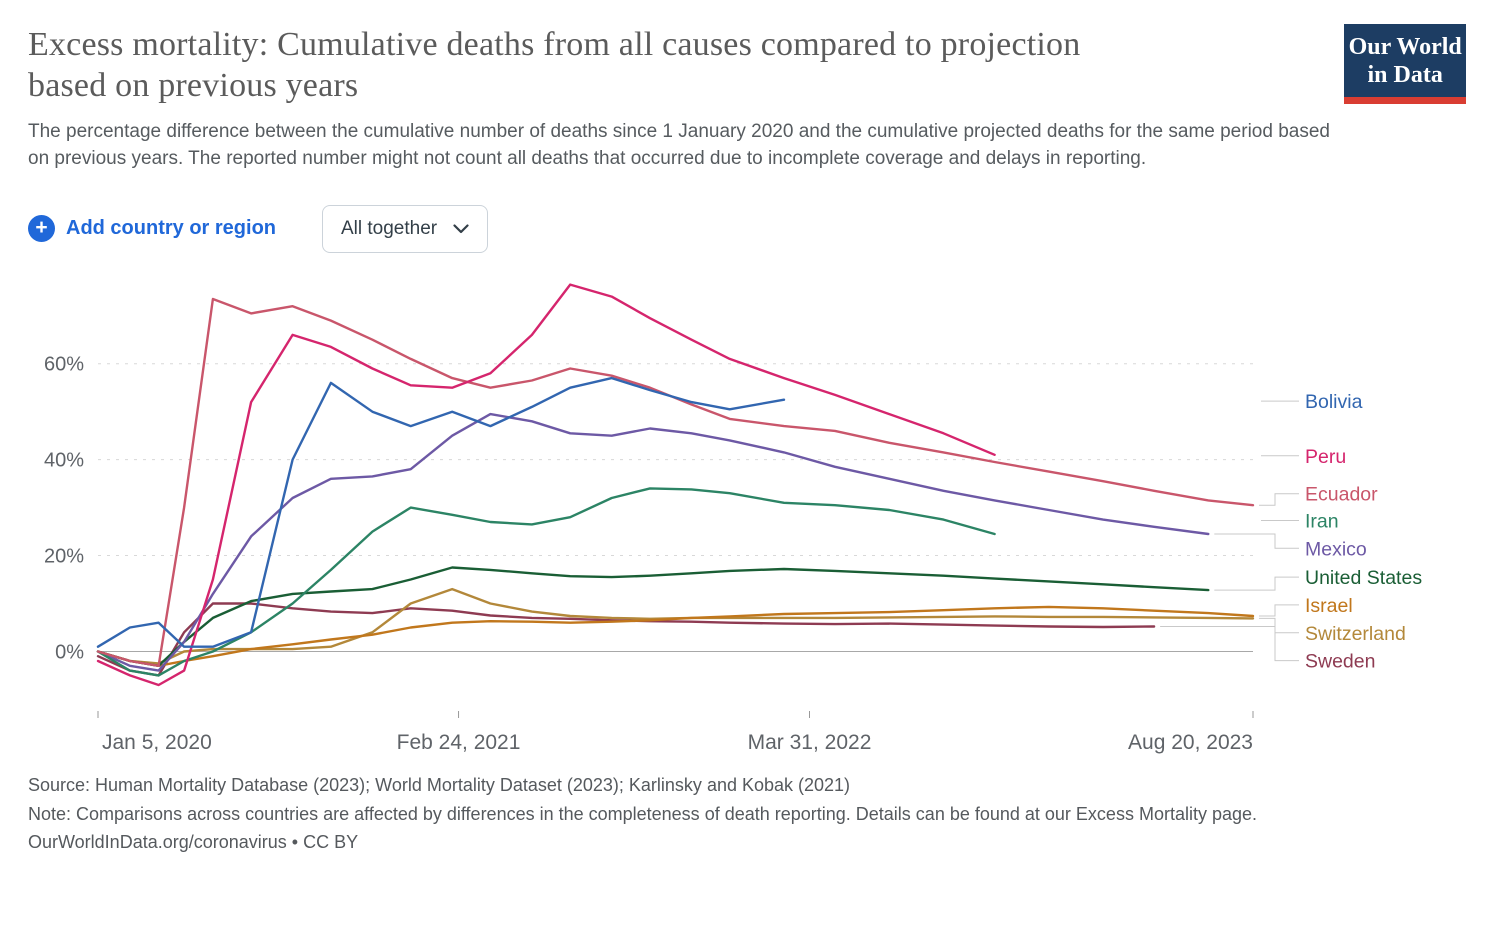 Image resolution: width=1494 pixels, height=946 pixels. I want to click on attribution-text: OurWorldInData.org/coronavirus • CC BY, so click(193, 842).